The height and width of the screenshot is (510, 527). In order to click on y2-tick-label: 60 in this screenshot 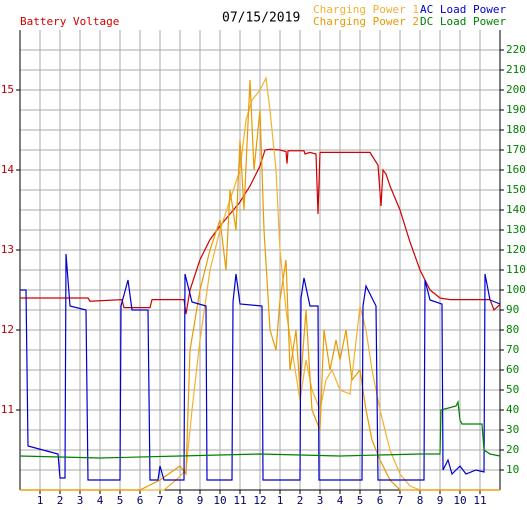, I will do `click(512, 369)`.